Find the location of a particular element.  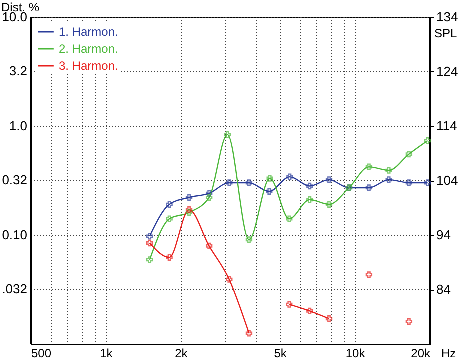

x-tick-label: 1k is located at coordinates (107, 353).